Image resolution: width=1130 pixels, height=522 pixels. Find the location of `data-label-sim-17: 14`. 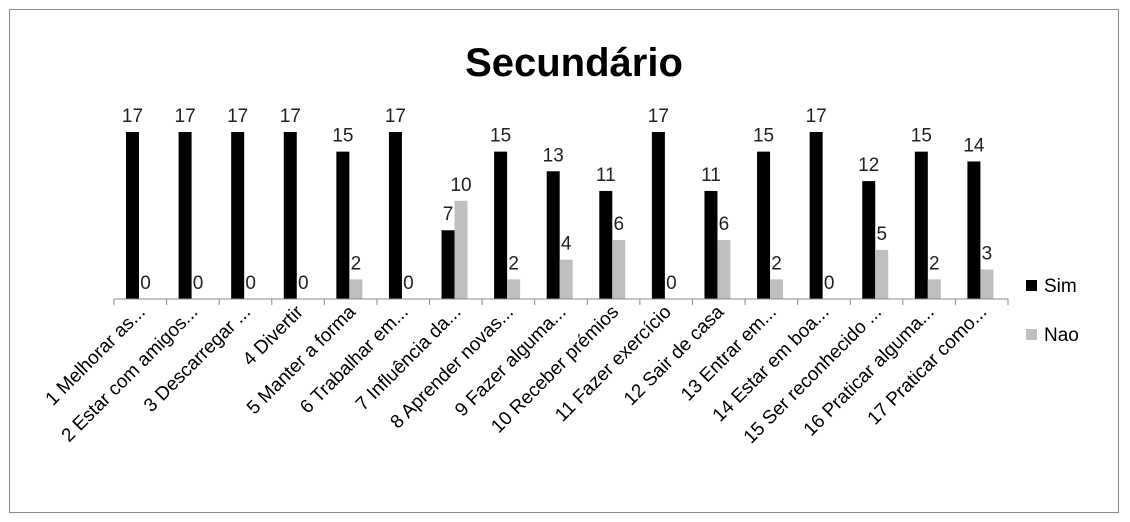

data-label-sim-17: 14 is located at coordinates (974, 145).